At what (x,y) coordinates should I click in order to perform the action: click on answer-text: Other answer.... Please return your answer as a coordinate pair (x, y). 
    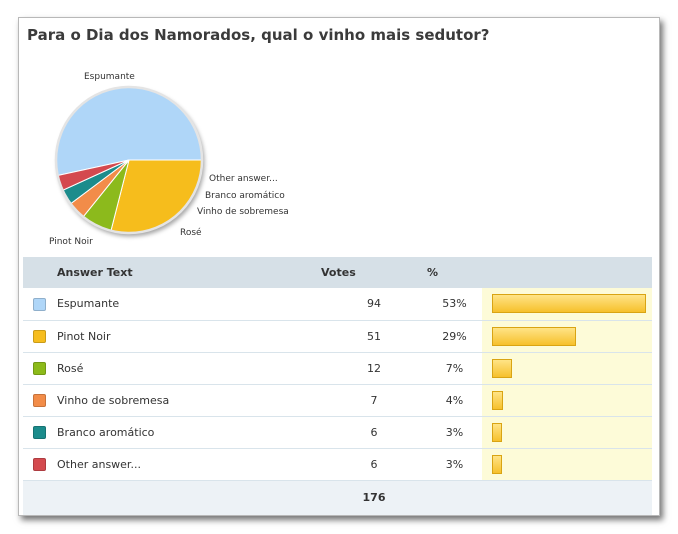
    Looking at the image, I should click on (99, 464).